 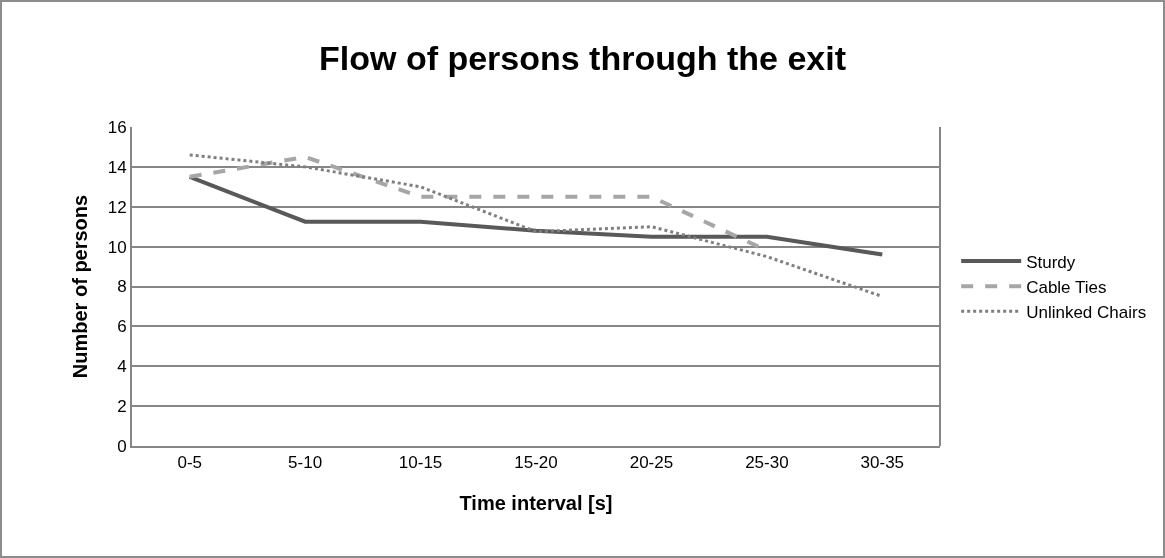 I want to click on x-axis-title: Time interval [s], so click(x=536, y=503).